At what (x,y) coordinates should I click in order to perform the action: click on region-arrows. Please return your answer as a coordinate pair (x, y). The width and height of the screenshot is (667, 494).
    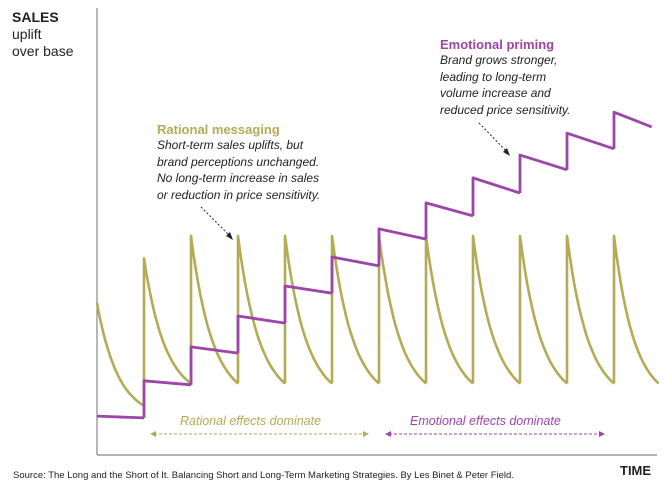
    Looking at the image, I should click on (377, 434).